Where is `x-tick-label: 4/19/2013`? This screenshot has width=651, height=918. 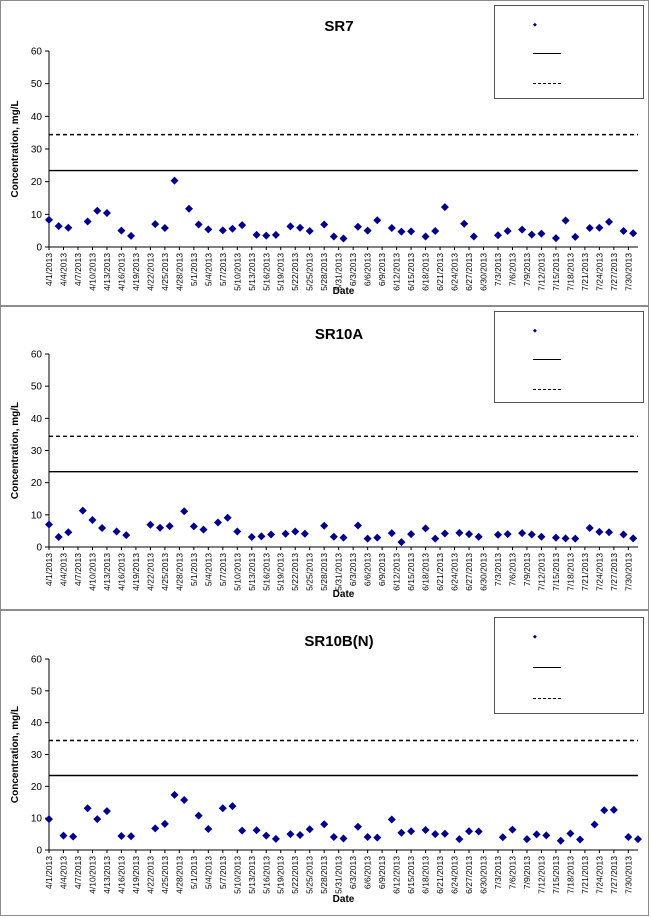
x-tick-label: 4/19/2013 is located at coordinates (136, 572).